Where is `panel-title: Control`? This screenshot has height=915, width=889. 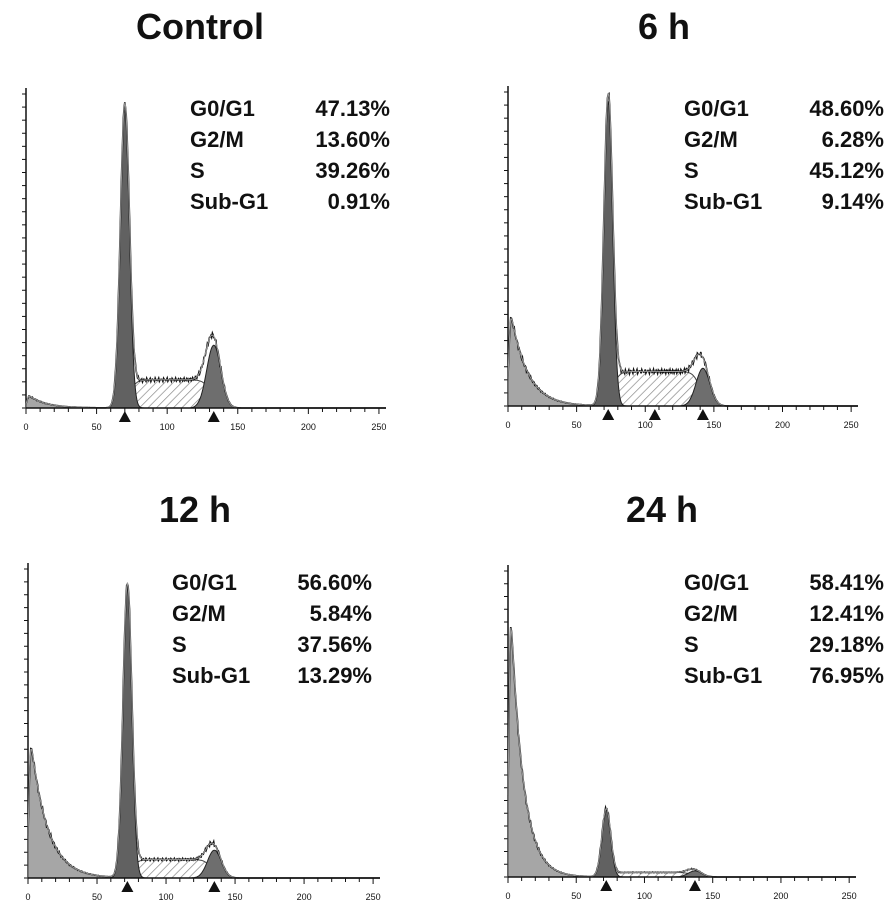 panel-title: Control is located at coordinates (200, 26).